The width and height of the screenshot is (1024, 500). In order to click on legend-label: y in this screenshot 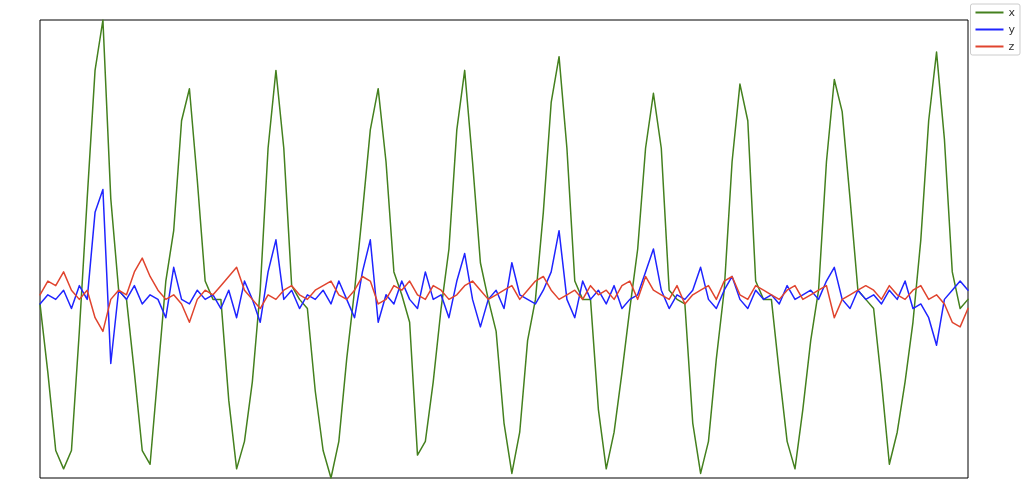, I will do `click(1012, 29)`.